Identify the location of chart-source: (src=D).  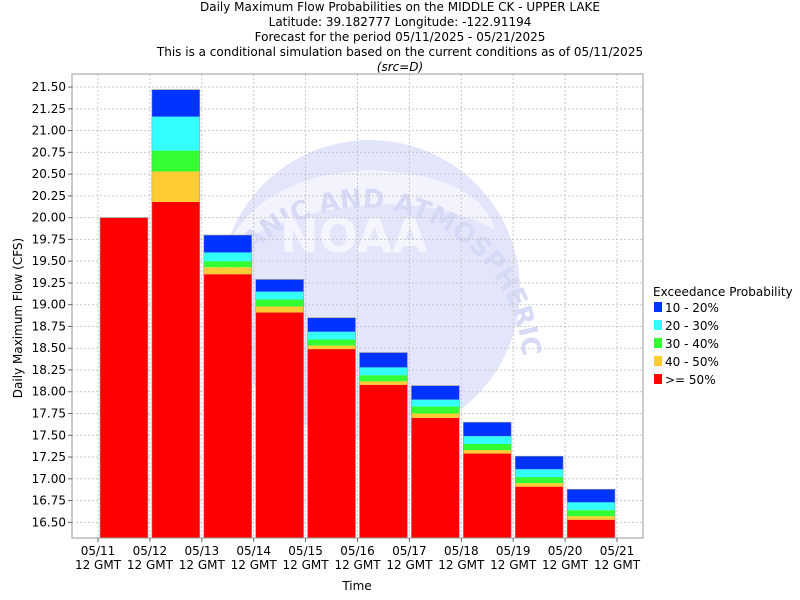
(400, 67).